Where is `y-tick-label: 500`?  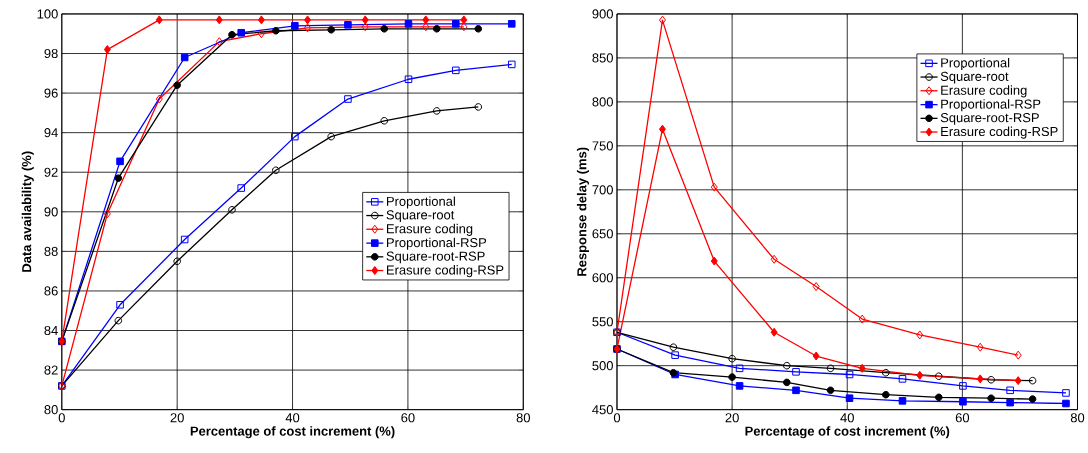
y-tick-label: 500 is located at coordinates (602, 366).